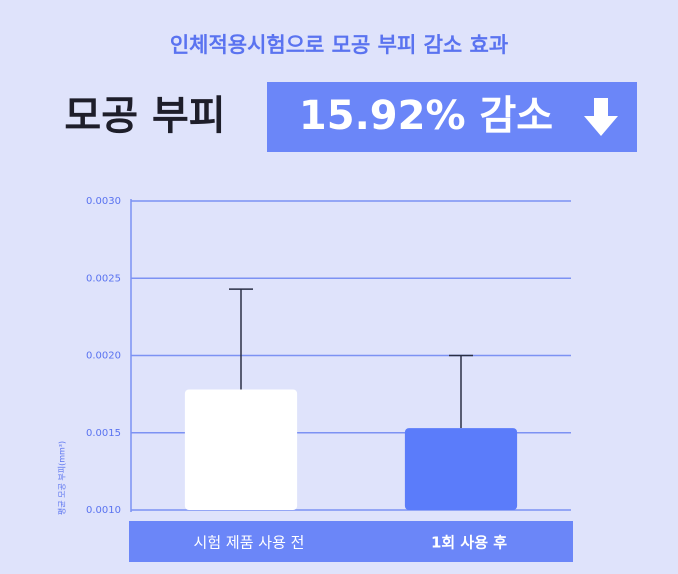 The height and width of the screenshot is (574, 678). Describe the element at coordinates (339, 45) in the screenshot. I see `chart-title: 인체적용시험으로 모공 부피 감소 효과` at that location.